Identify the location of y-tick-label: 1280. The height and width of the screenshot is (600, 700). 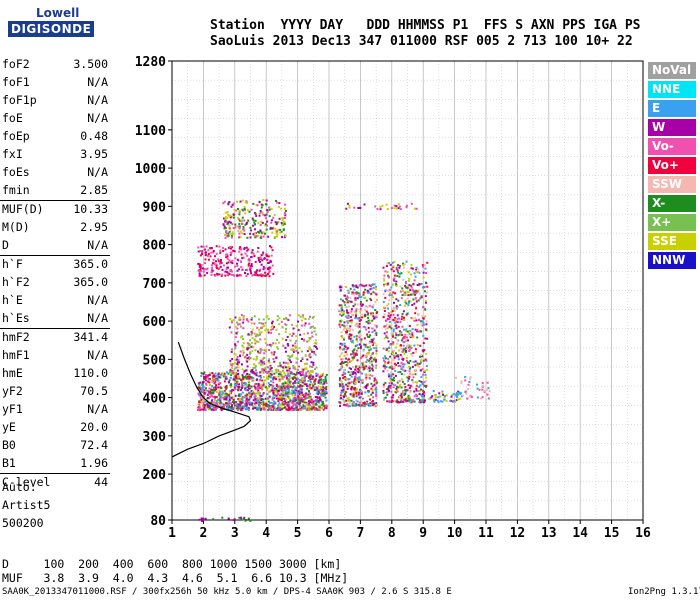
(150, 62).